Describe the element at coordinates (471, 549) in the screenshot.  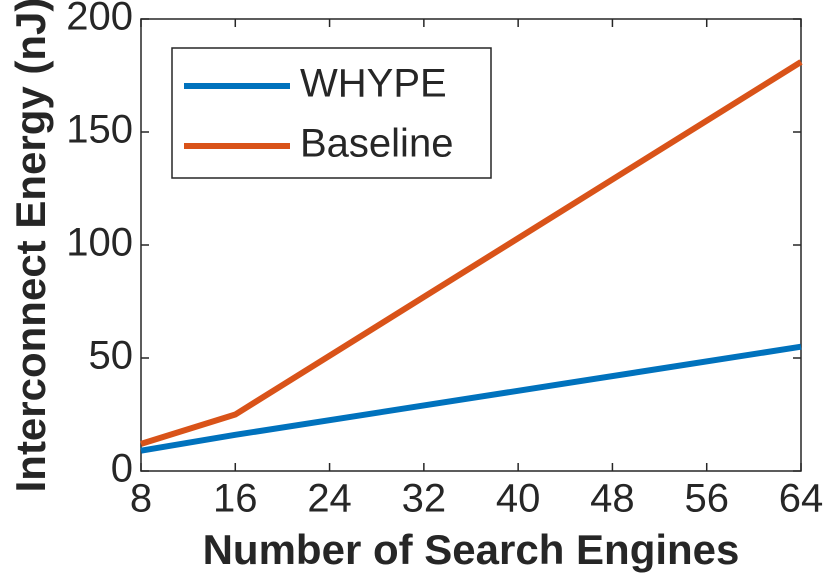
I see `x-axis-label: Number of Search Engines` at that location.